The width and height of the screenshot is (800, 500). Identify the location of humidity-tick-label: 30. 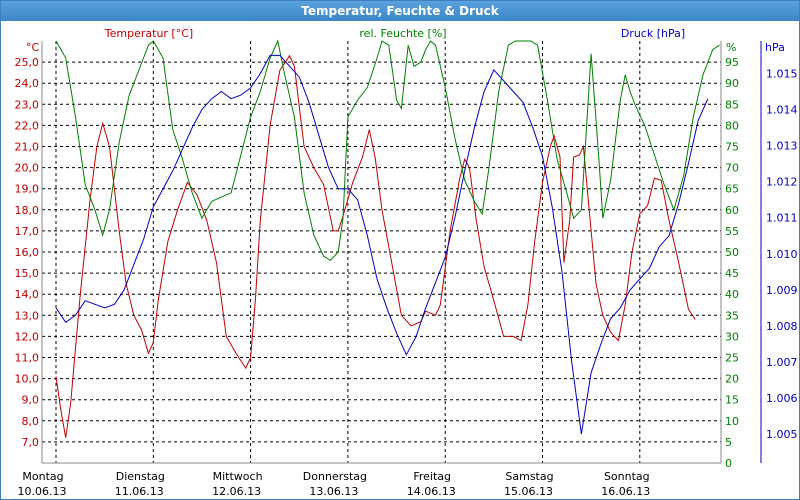
(732, 336).